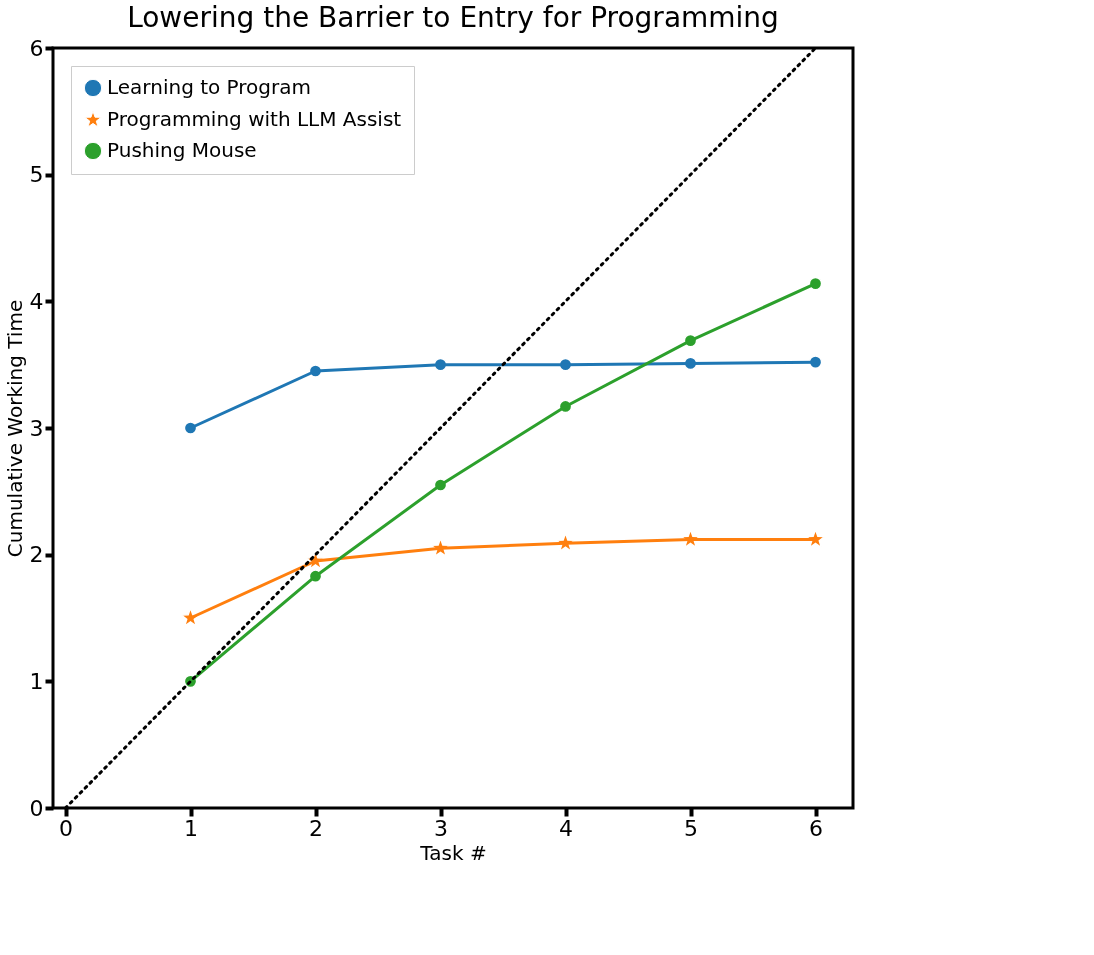 The image size is (1094, 955). I want to click on x-tick-label: 3, so click(441, 828).